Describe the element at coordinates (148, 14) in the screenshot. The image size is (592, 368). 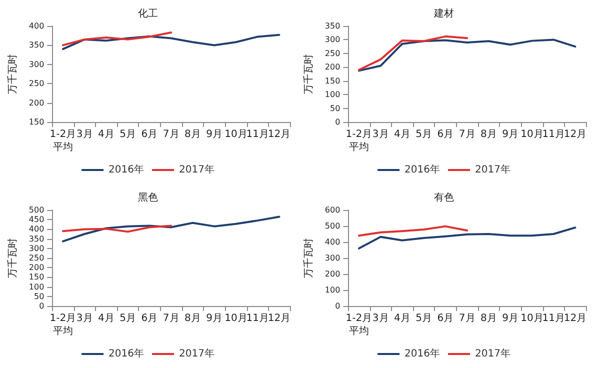
I see `chart-title: 化工` at that location.